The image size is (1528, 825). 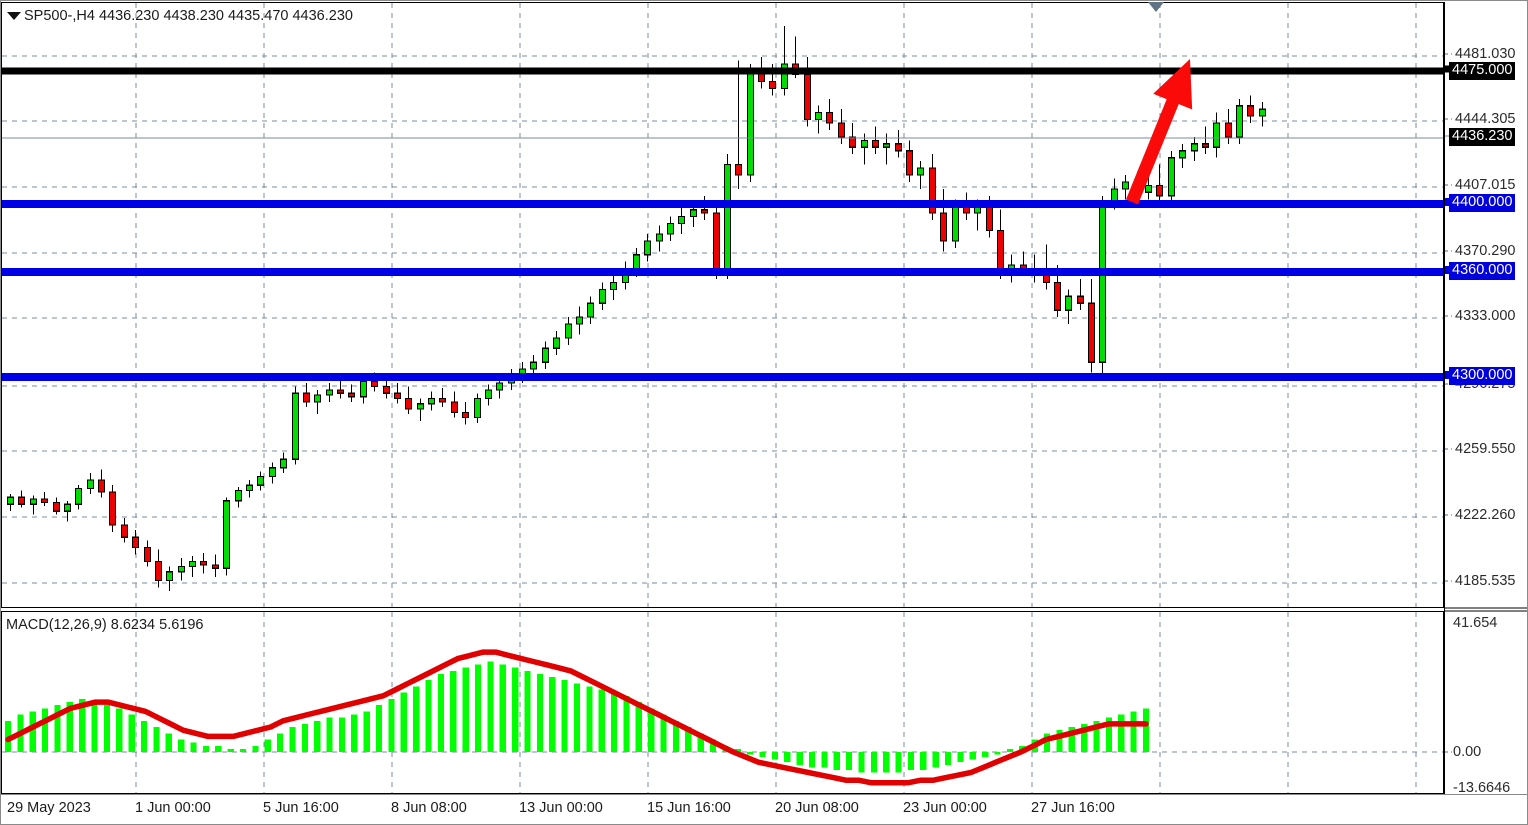 What do you see at coordinates (1485, 251) in the screenshot?
I see `price-axis-label: 4370.290` at bounding box center [1485, 251].